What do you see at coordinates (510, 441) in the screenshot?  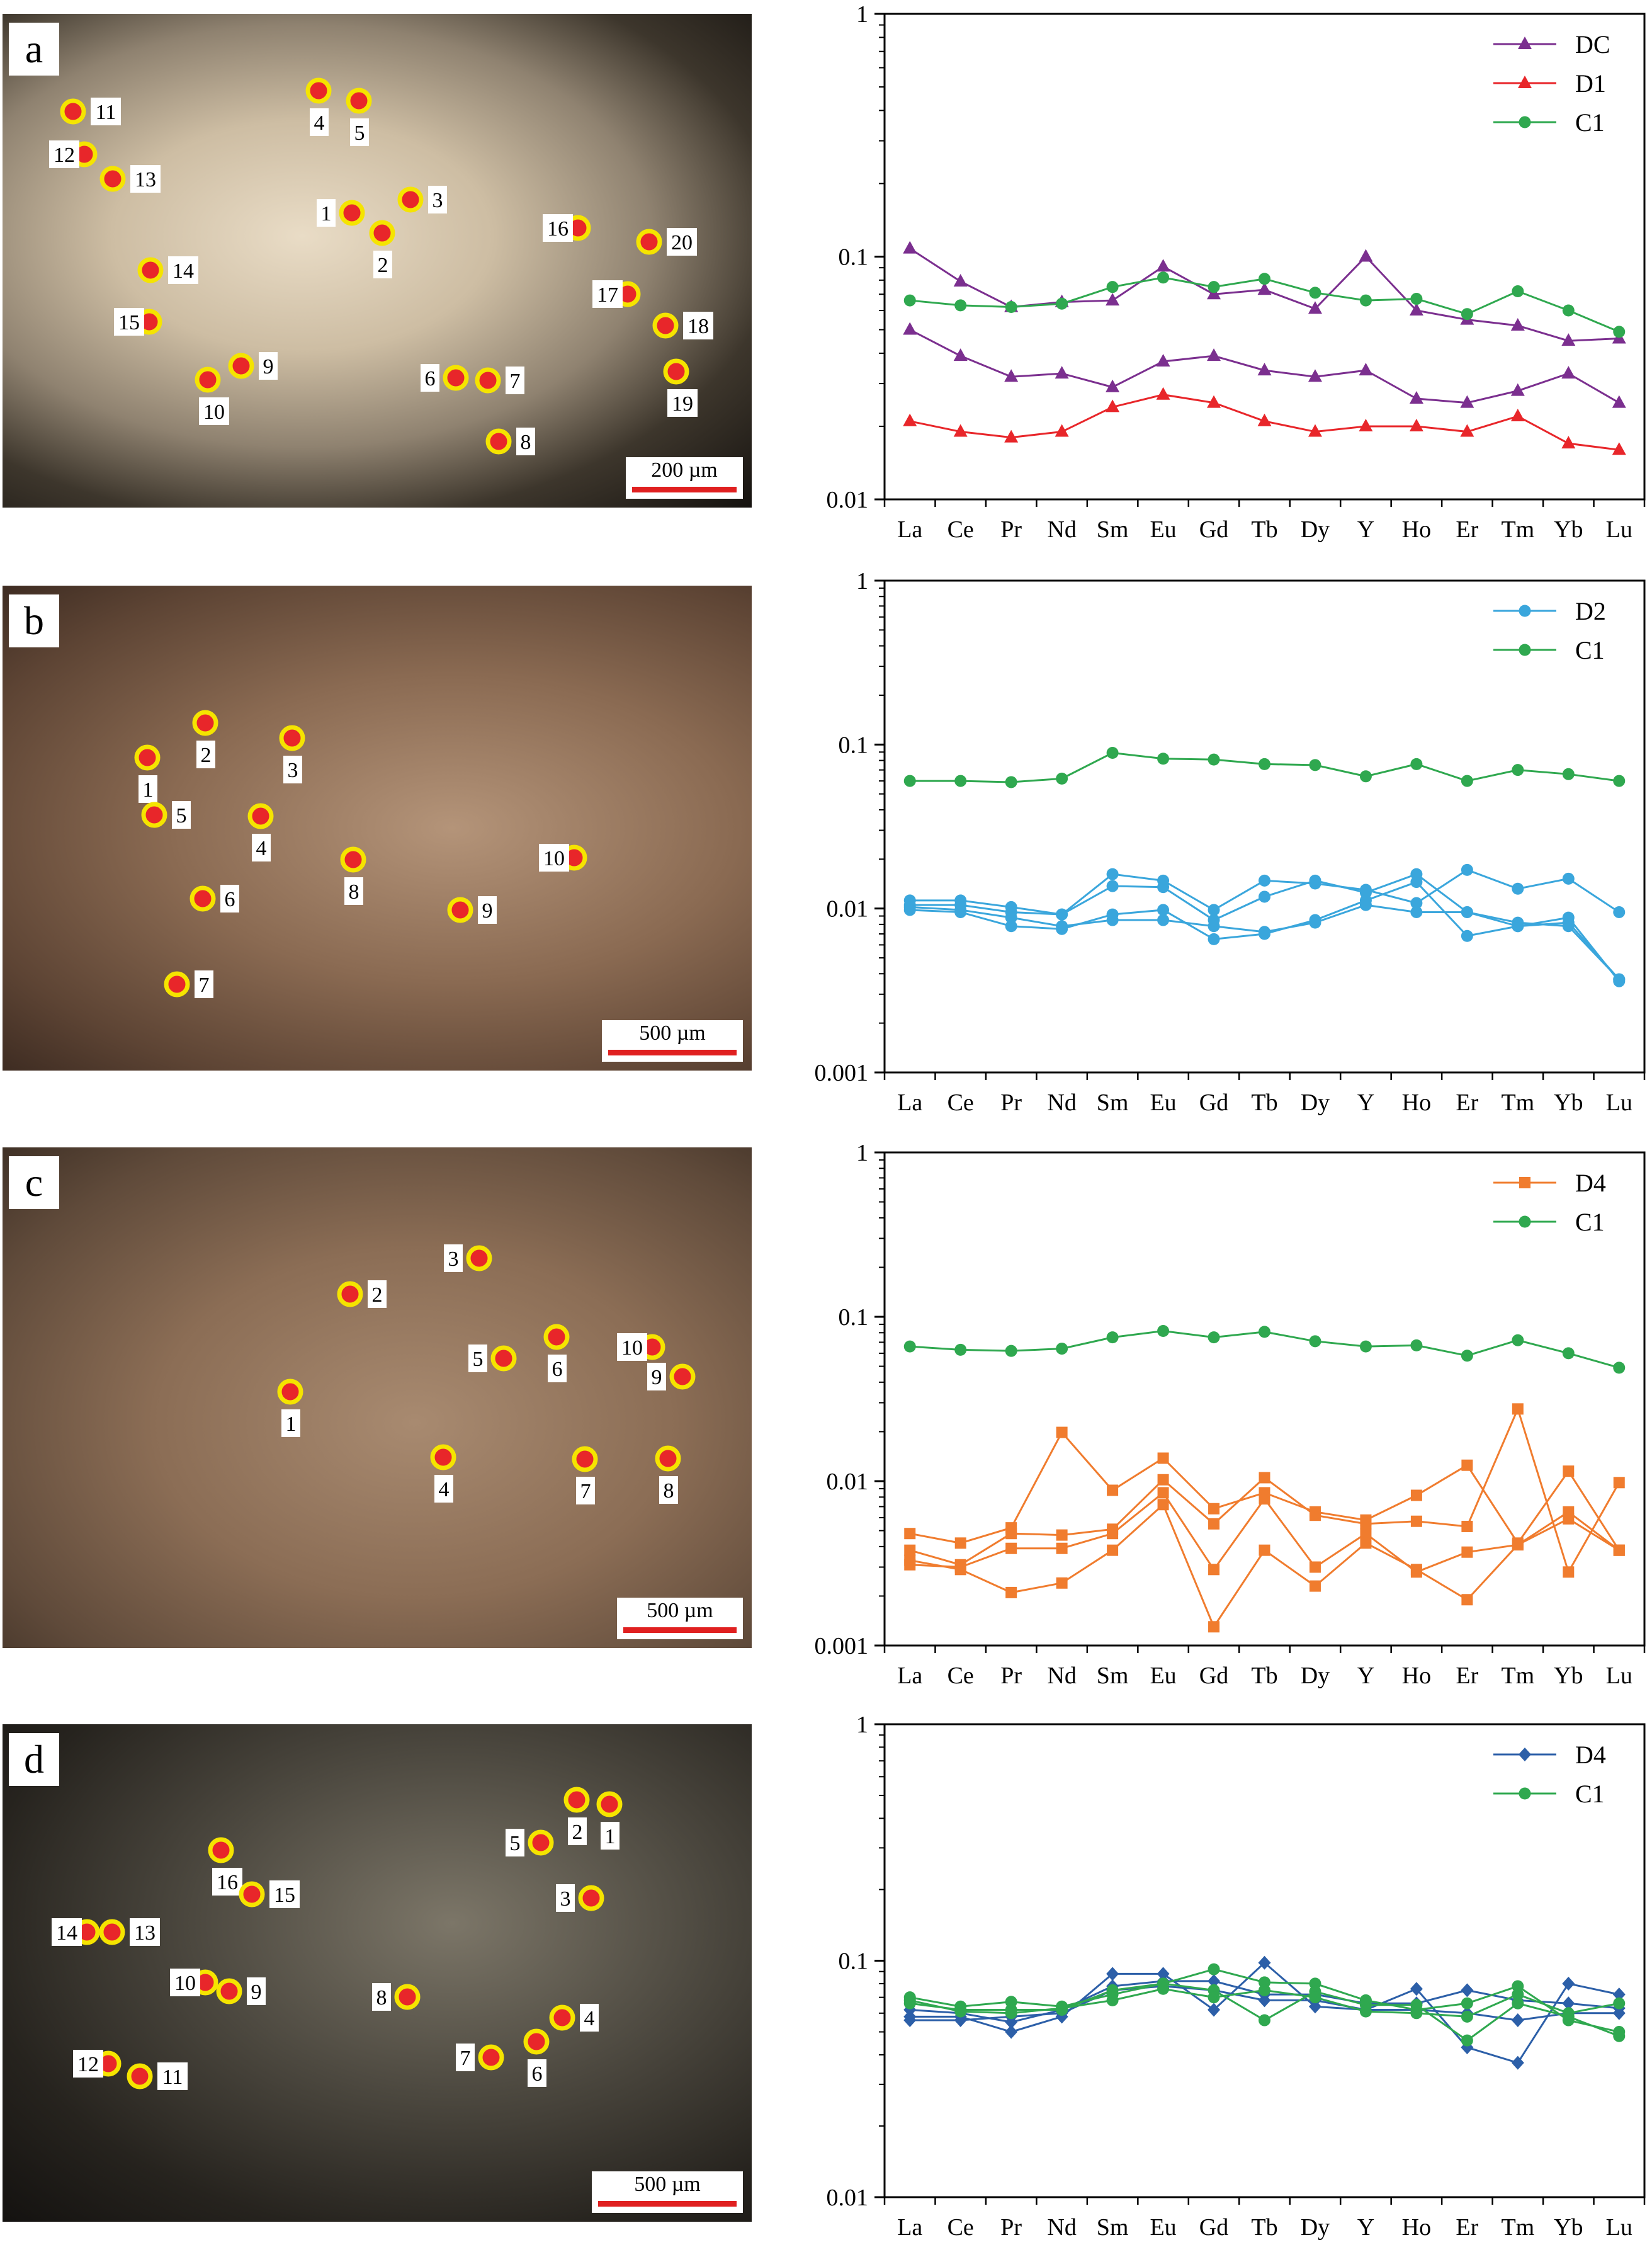 I see `analysis-spot: 8` at bounding box center [510, 441].